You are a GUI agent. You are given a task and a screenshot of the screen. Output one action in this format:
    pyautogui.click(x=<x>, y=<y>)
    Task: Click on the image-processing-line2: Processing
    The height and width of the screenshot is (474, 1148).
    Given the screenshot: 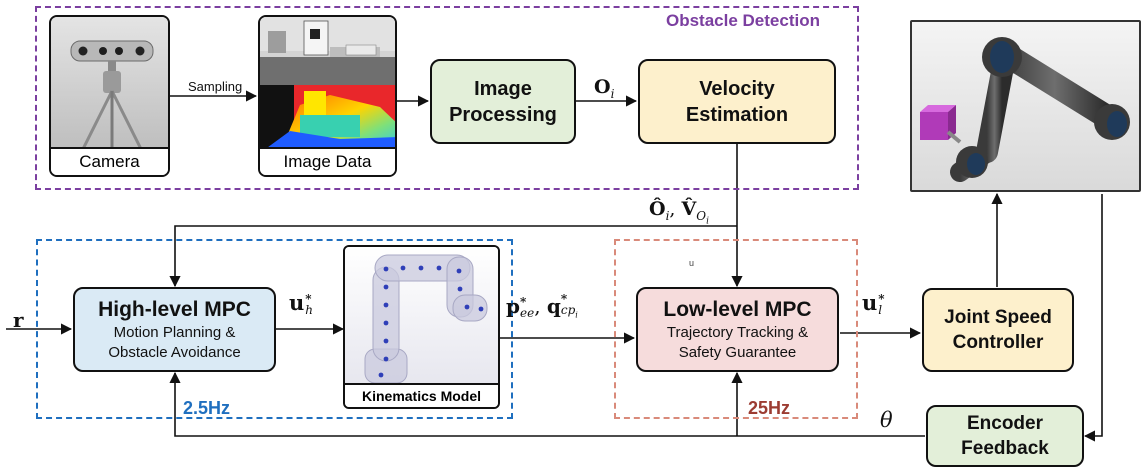 What is the action you would take?
    pyautogui.click(x=503, y=114)
    